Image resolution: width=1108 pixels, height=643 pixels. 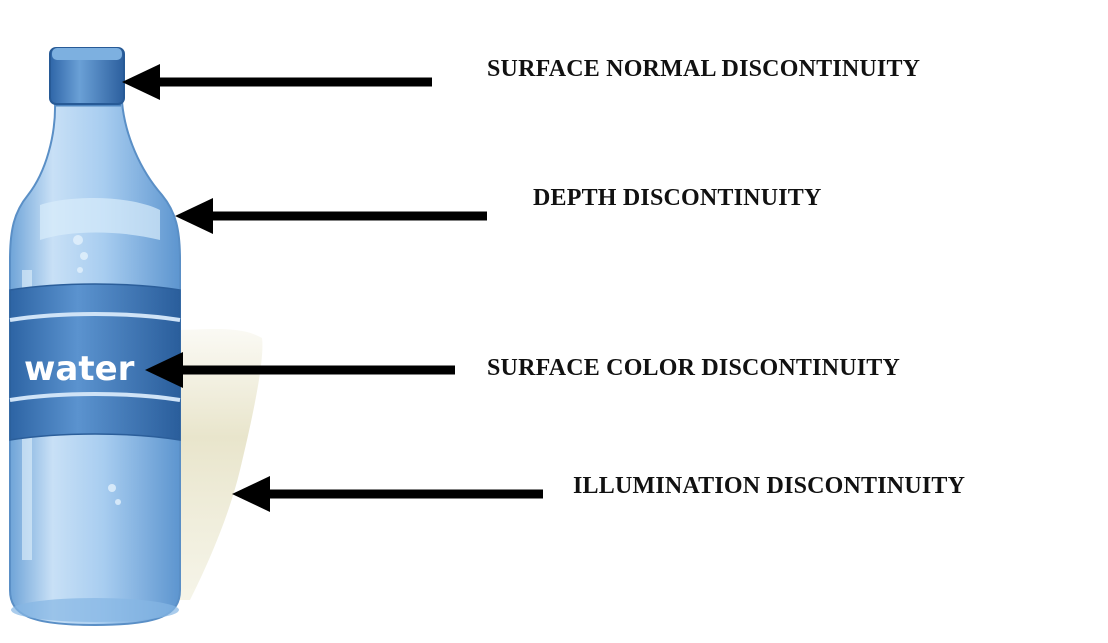 I want to click on arrow-depth, so click(x=331, y=216).